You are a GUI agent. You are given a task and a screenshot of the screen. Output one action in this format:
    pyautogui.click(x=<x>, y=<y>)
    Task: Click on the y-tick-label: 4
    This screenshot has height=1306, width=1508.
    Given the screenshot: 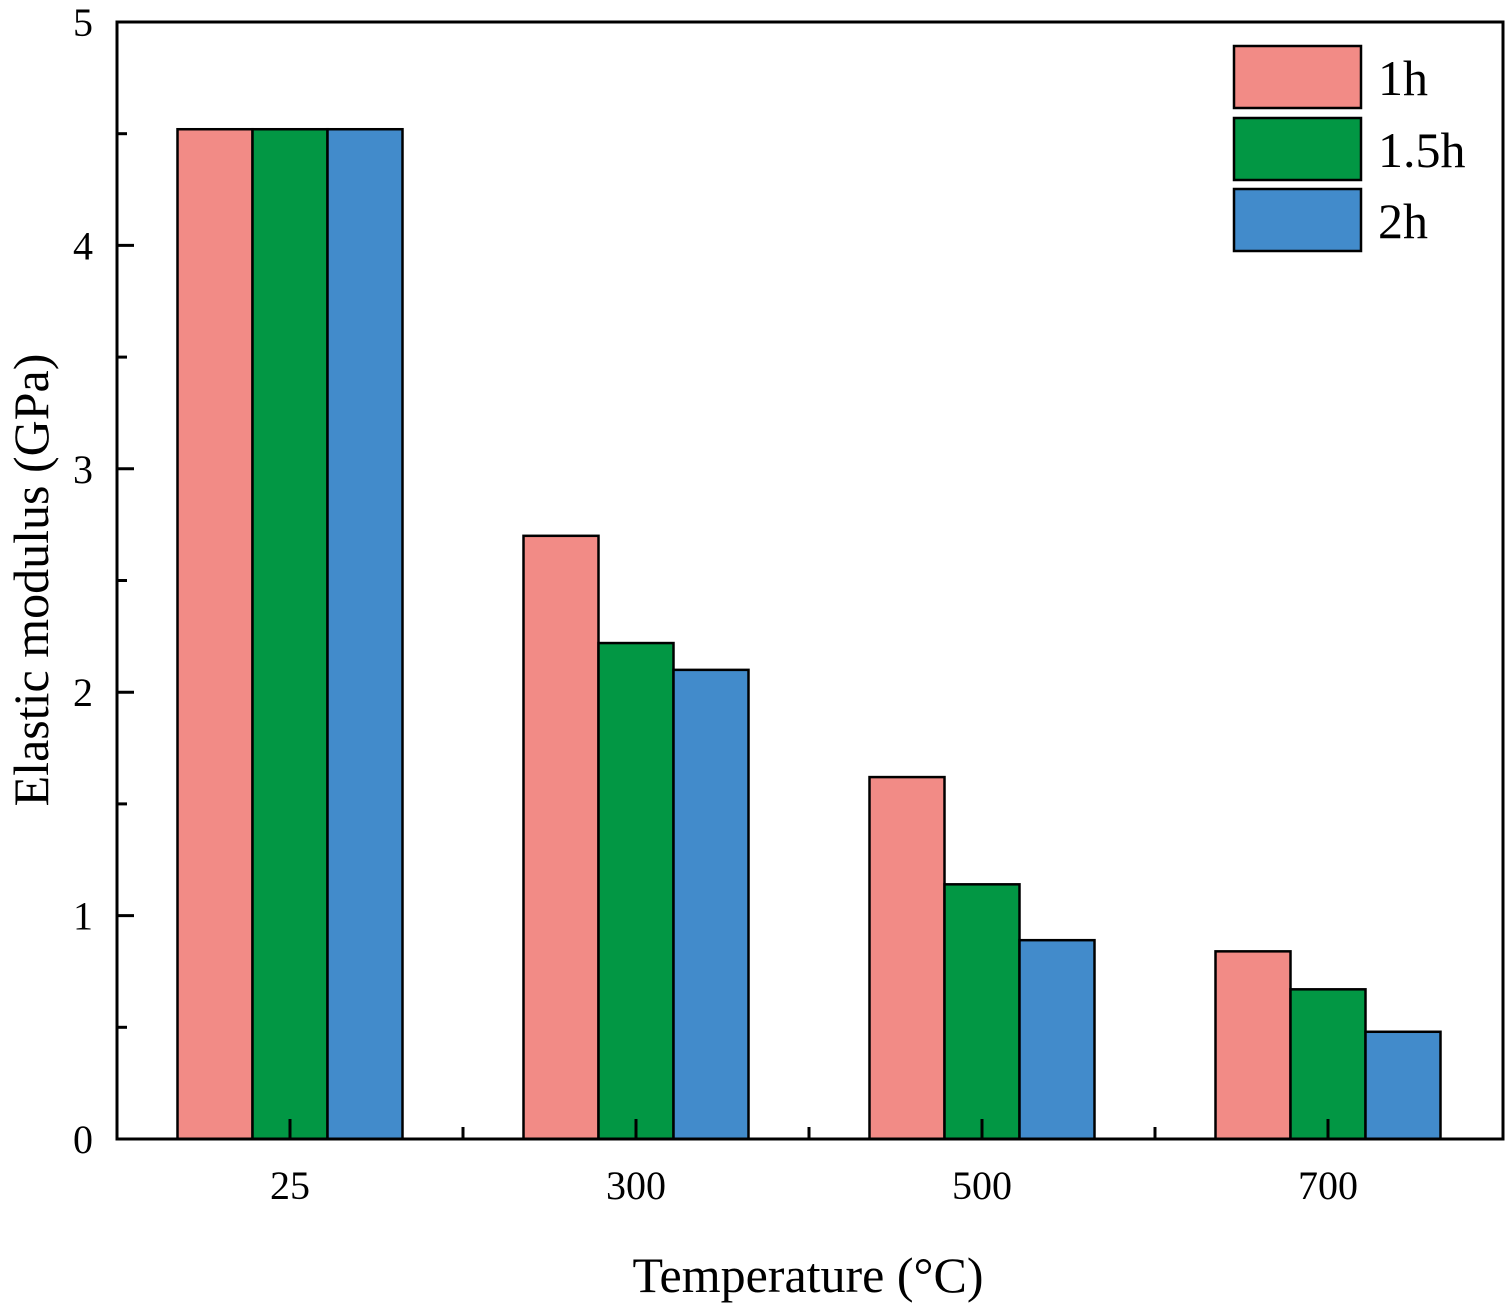 What is the action you would take?
    pyautogui.click(x=83, y=245)
    